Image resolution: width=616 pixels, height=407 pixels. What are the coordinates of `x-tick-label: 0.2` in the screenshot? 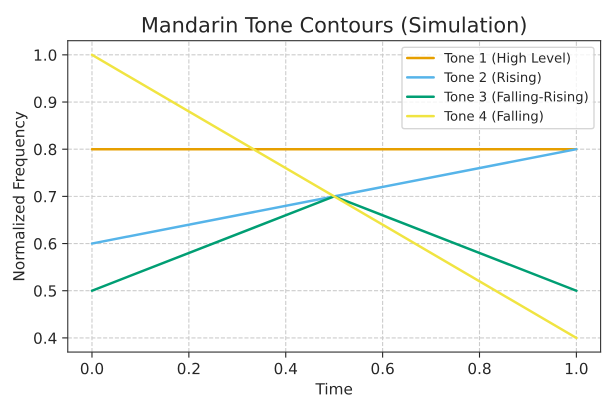 It's located at (189, 368).